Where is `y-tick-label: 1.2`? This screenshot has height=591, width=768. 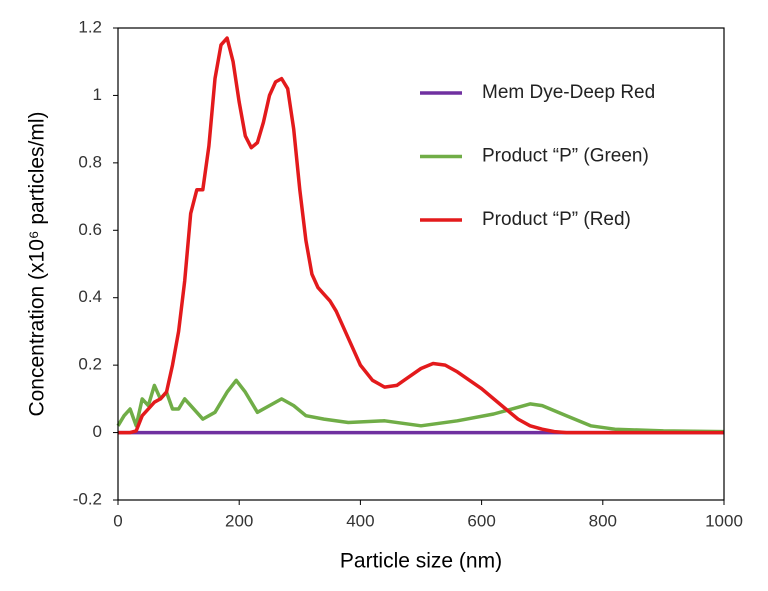
y-tick-label: 1.2 is located at coordinates (90, 26).